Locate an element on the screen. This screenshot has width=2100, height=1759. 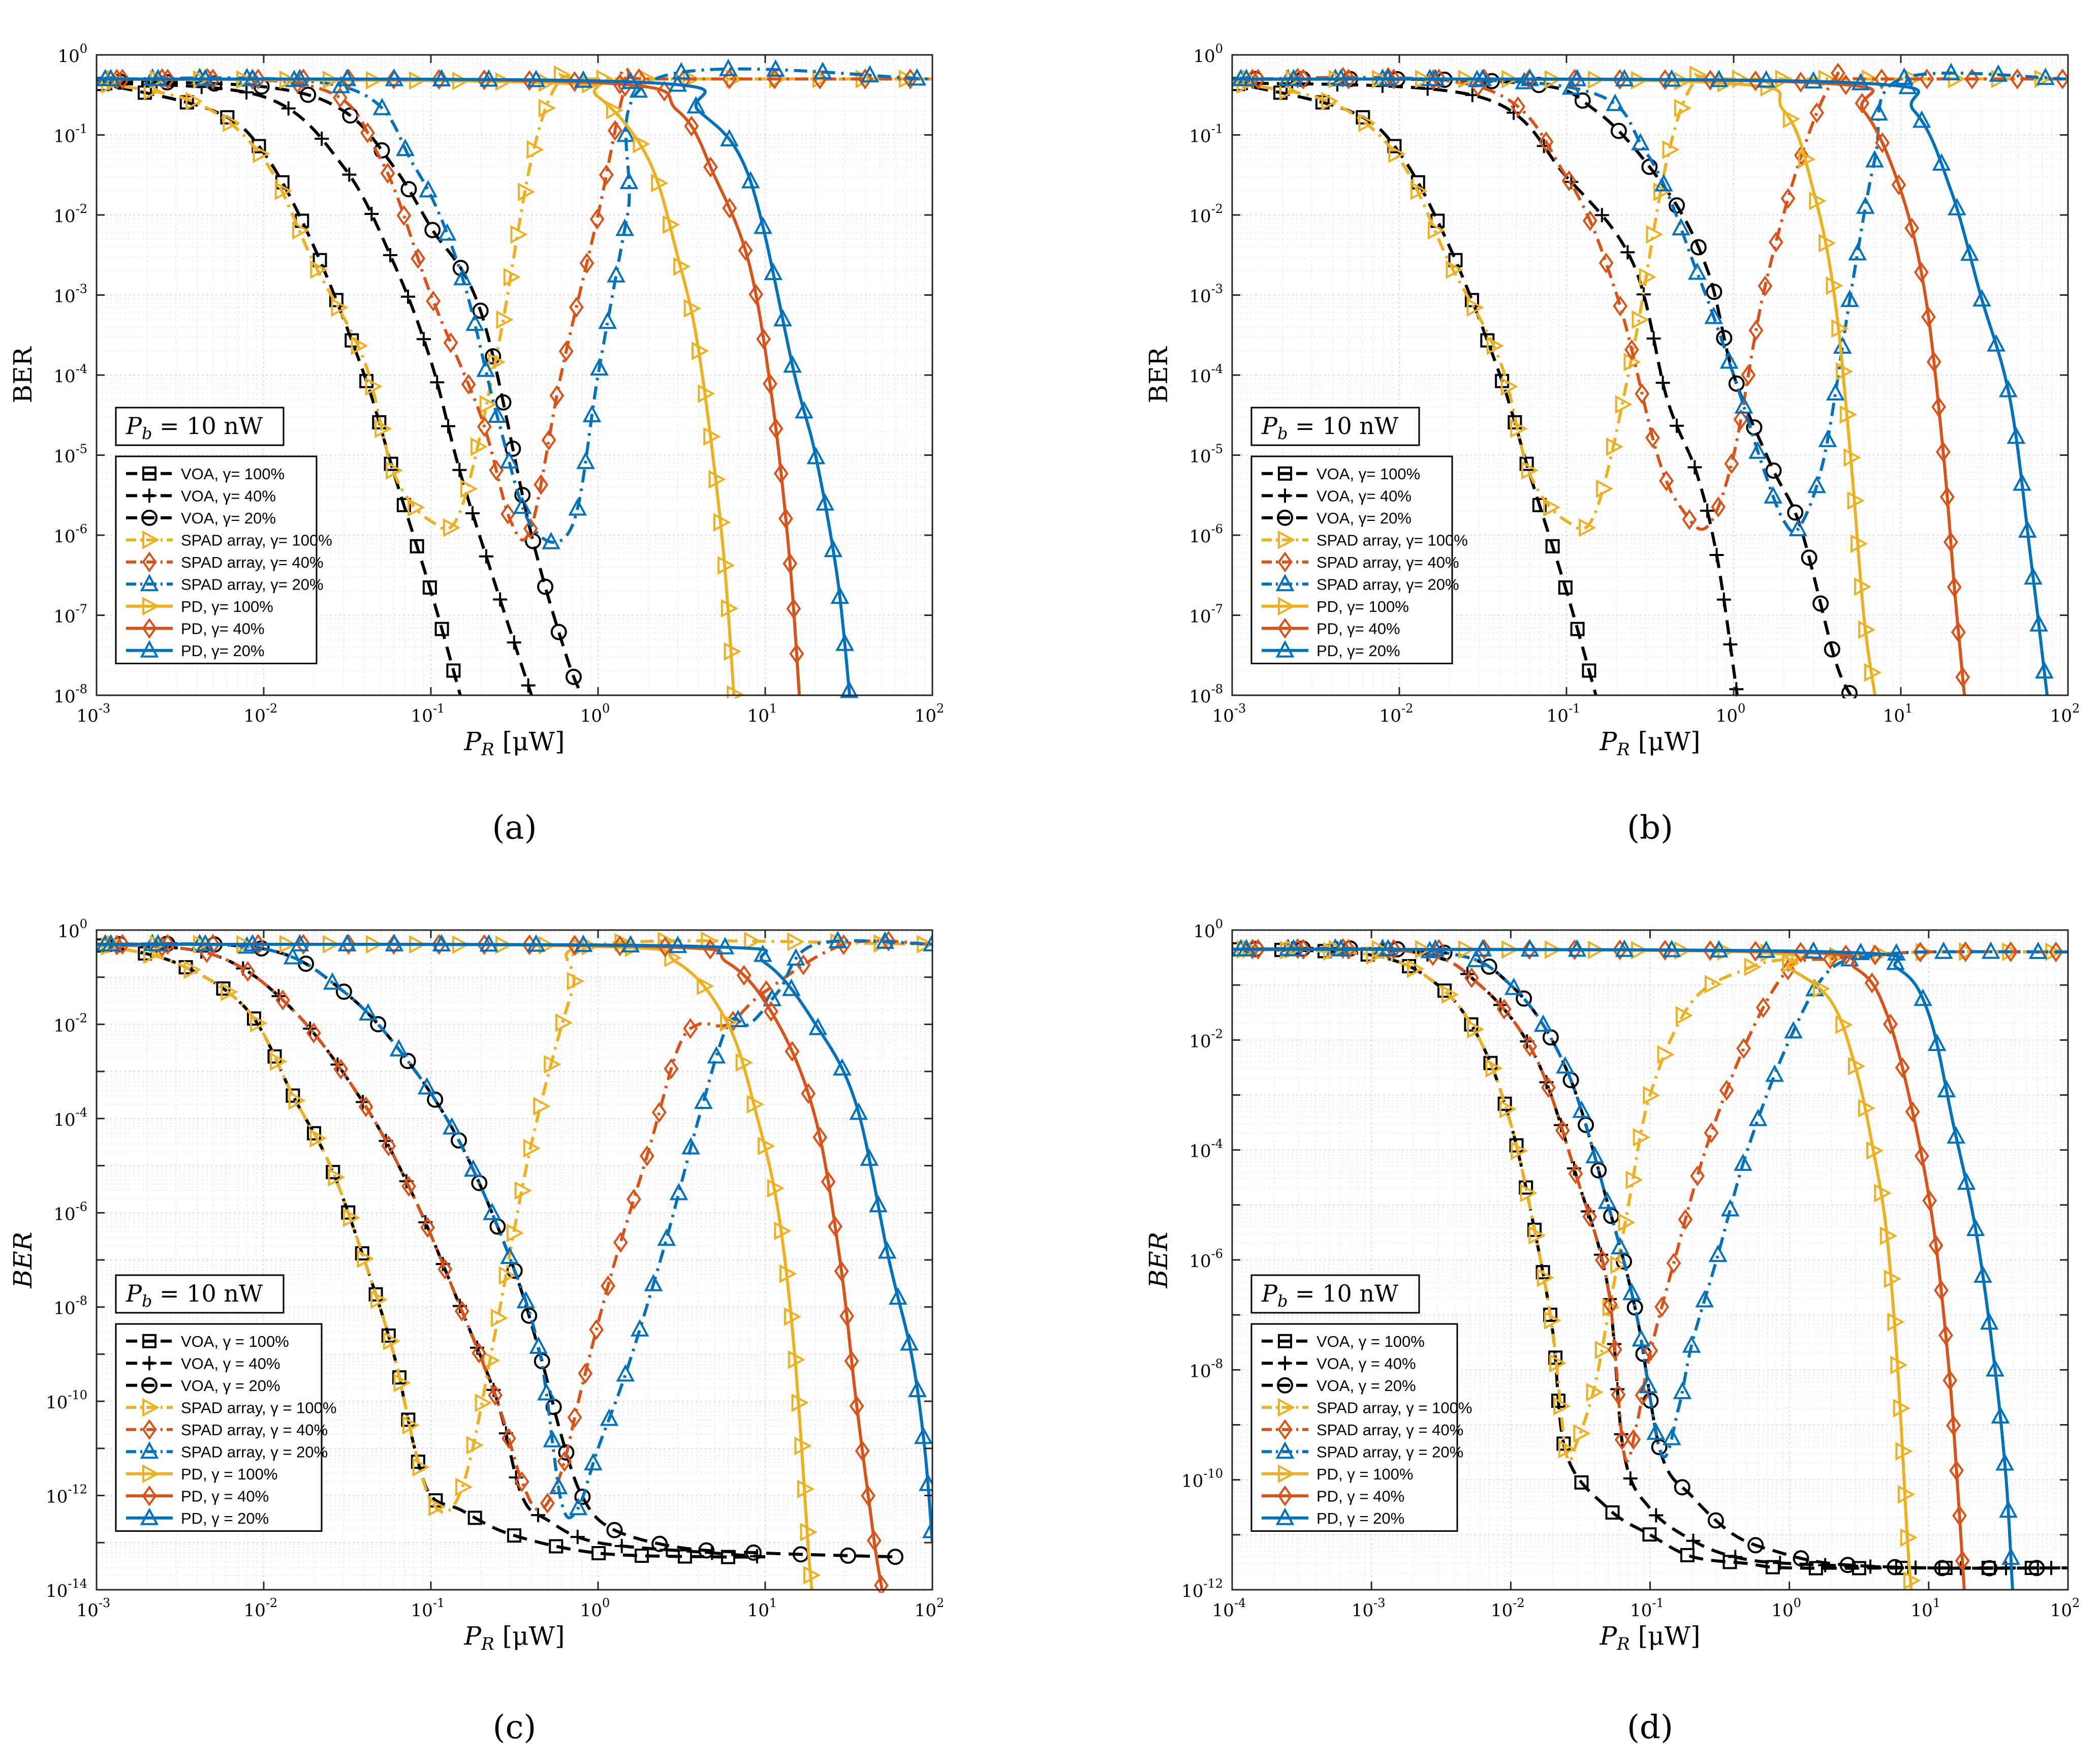
legend-label: PD, γ= 20% is located at coordinates (1358, 651).